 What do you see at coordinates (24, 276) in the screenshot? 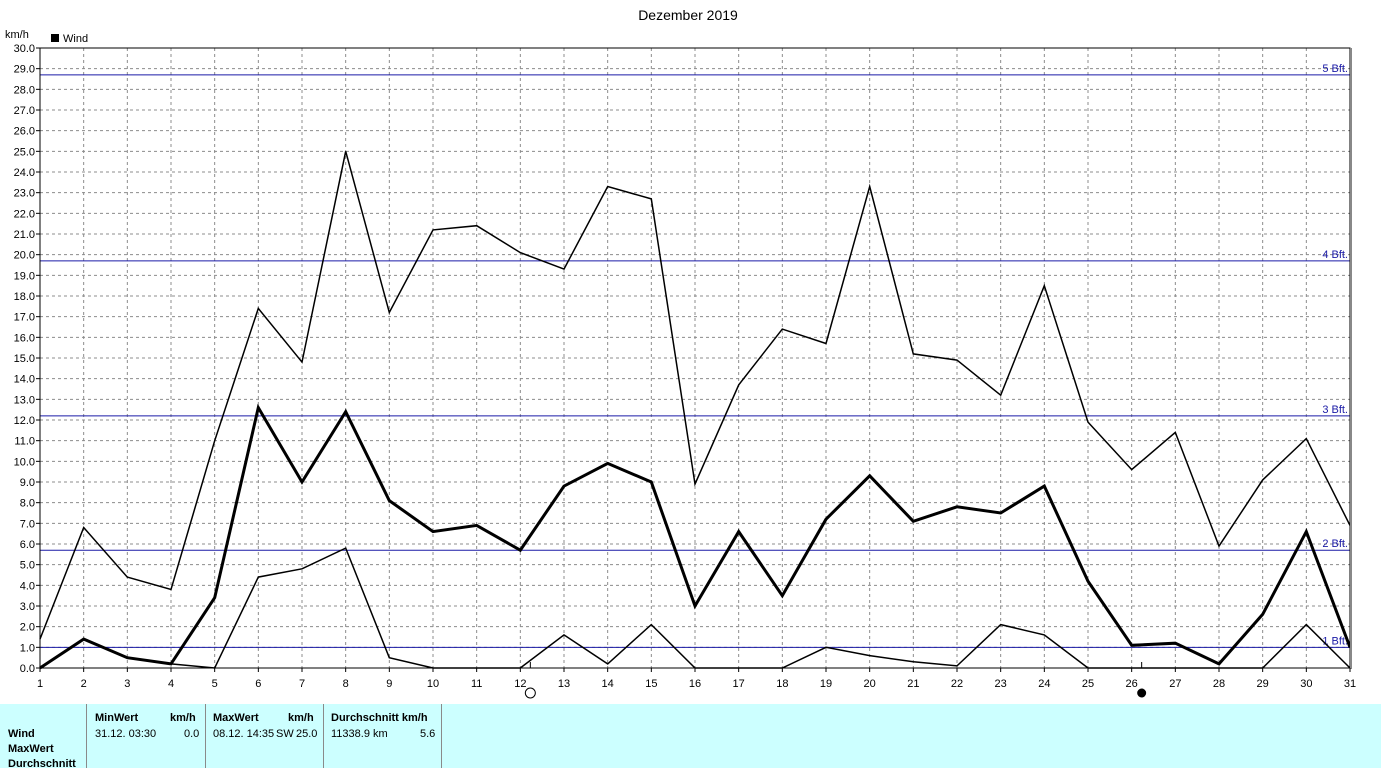
I see `y-tick-label: 19.0` at bounding box center [24, 276].